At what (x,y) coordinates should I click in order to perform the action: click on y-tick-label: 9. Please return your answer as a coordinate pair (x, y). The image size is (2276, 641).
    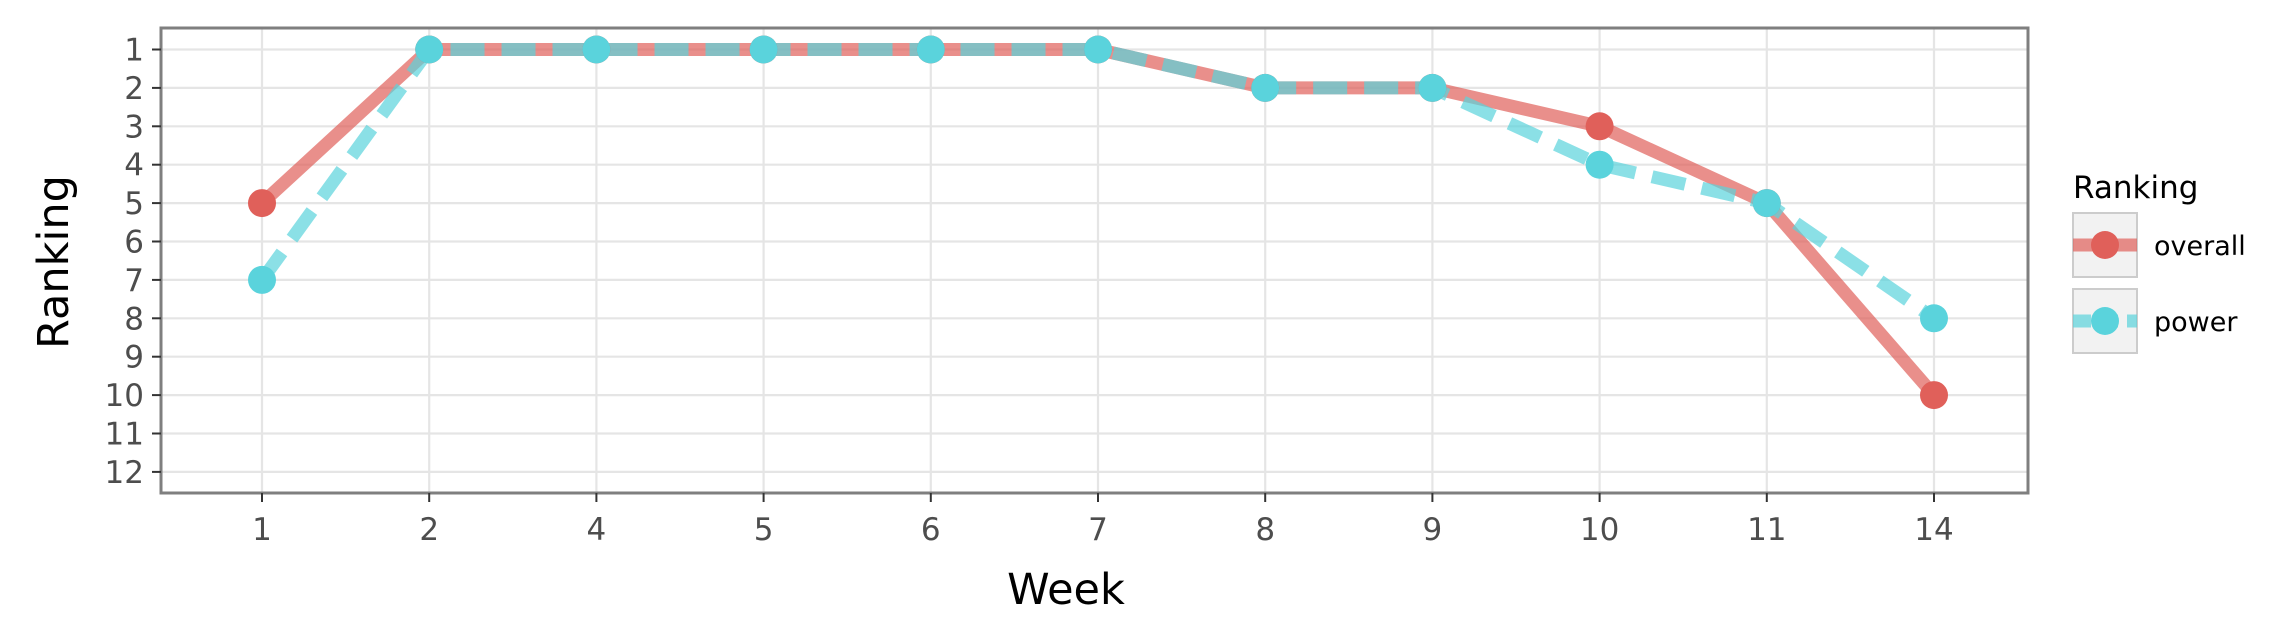
    Looking at the image, I should click on (134, 358).